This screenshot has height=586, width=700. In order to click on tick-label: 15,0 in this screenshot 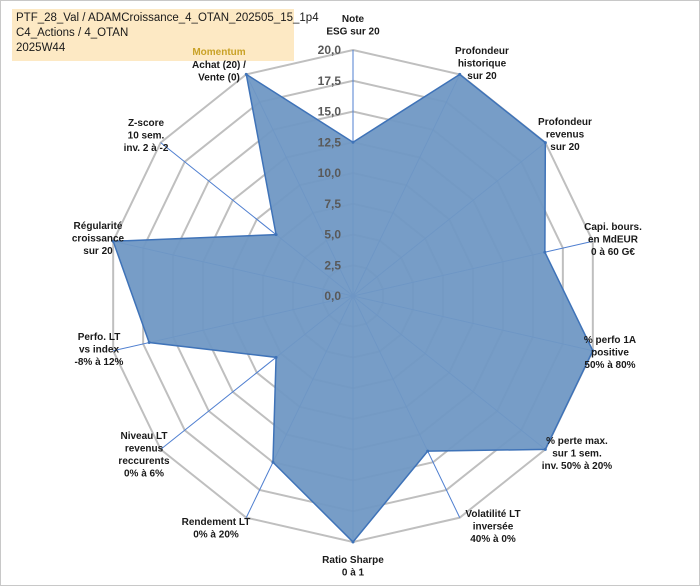, I will do `click(330, 112)`.